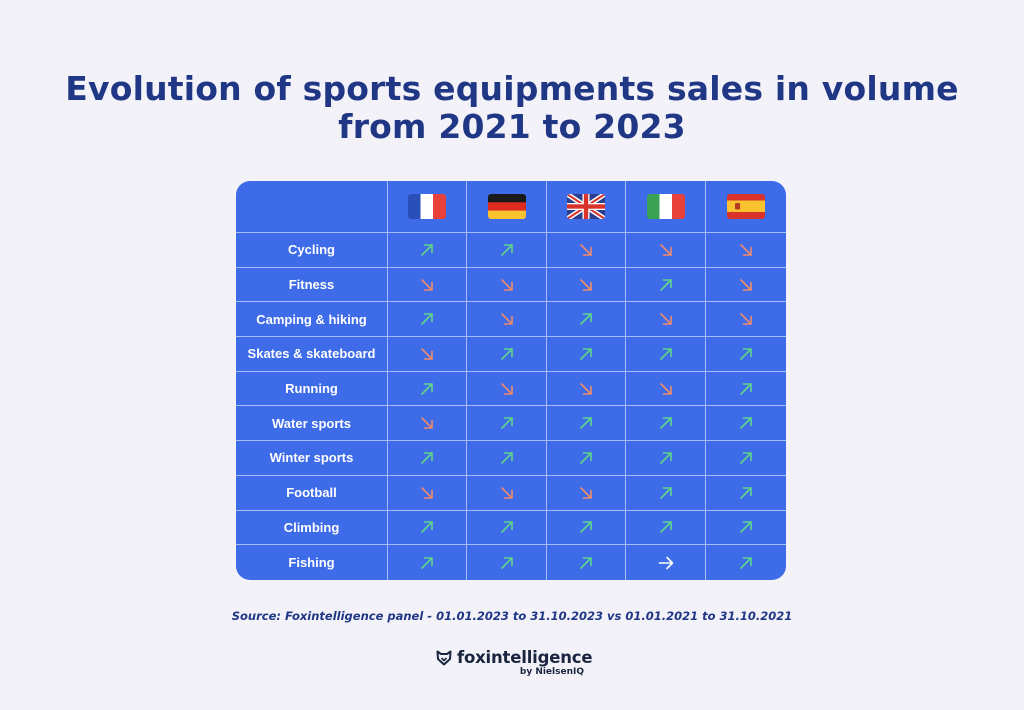 This screenshot has height=710, width=1024. Describe the element at coordinates (551, 672) in the screenshot. I see `brand-sub: by NielsenIQ` at that location.